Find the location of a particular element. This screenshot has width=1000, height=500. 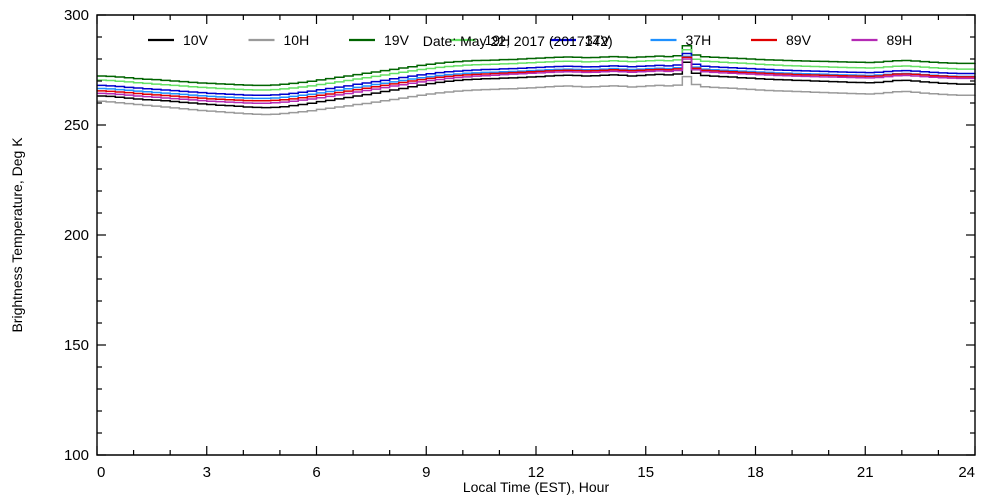

series-line-89h is located at coordinates (536, 81).